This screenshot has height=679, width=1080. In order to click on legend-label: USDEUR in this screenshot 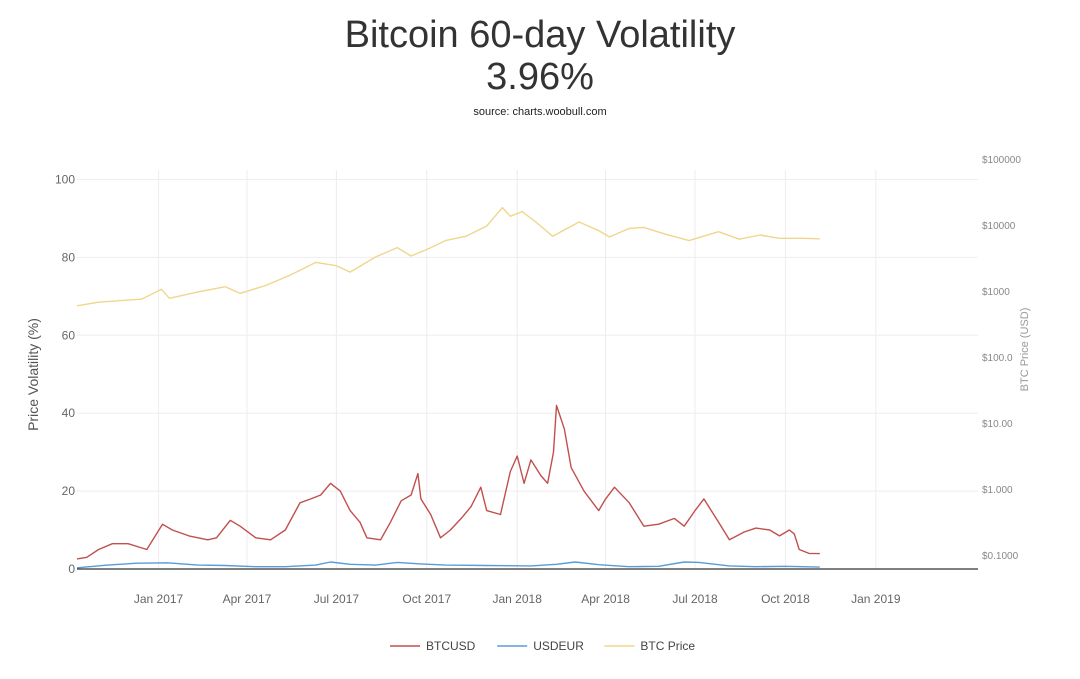, I will do `click(558, 646)`.